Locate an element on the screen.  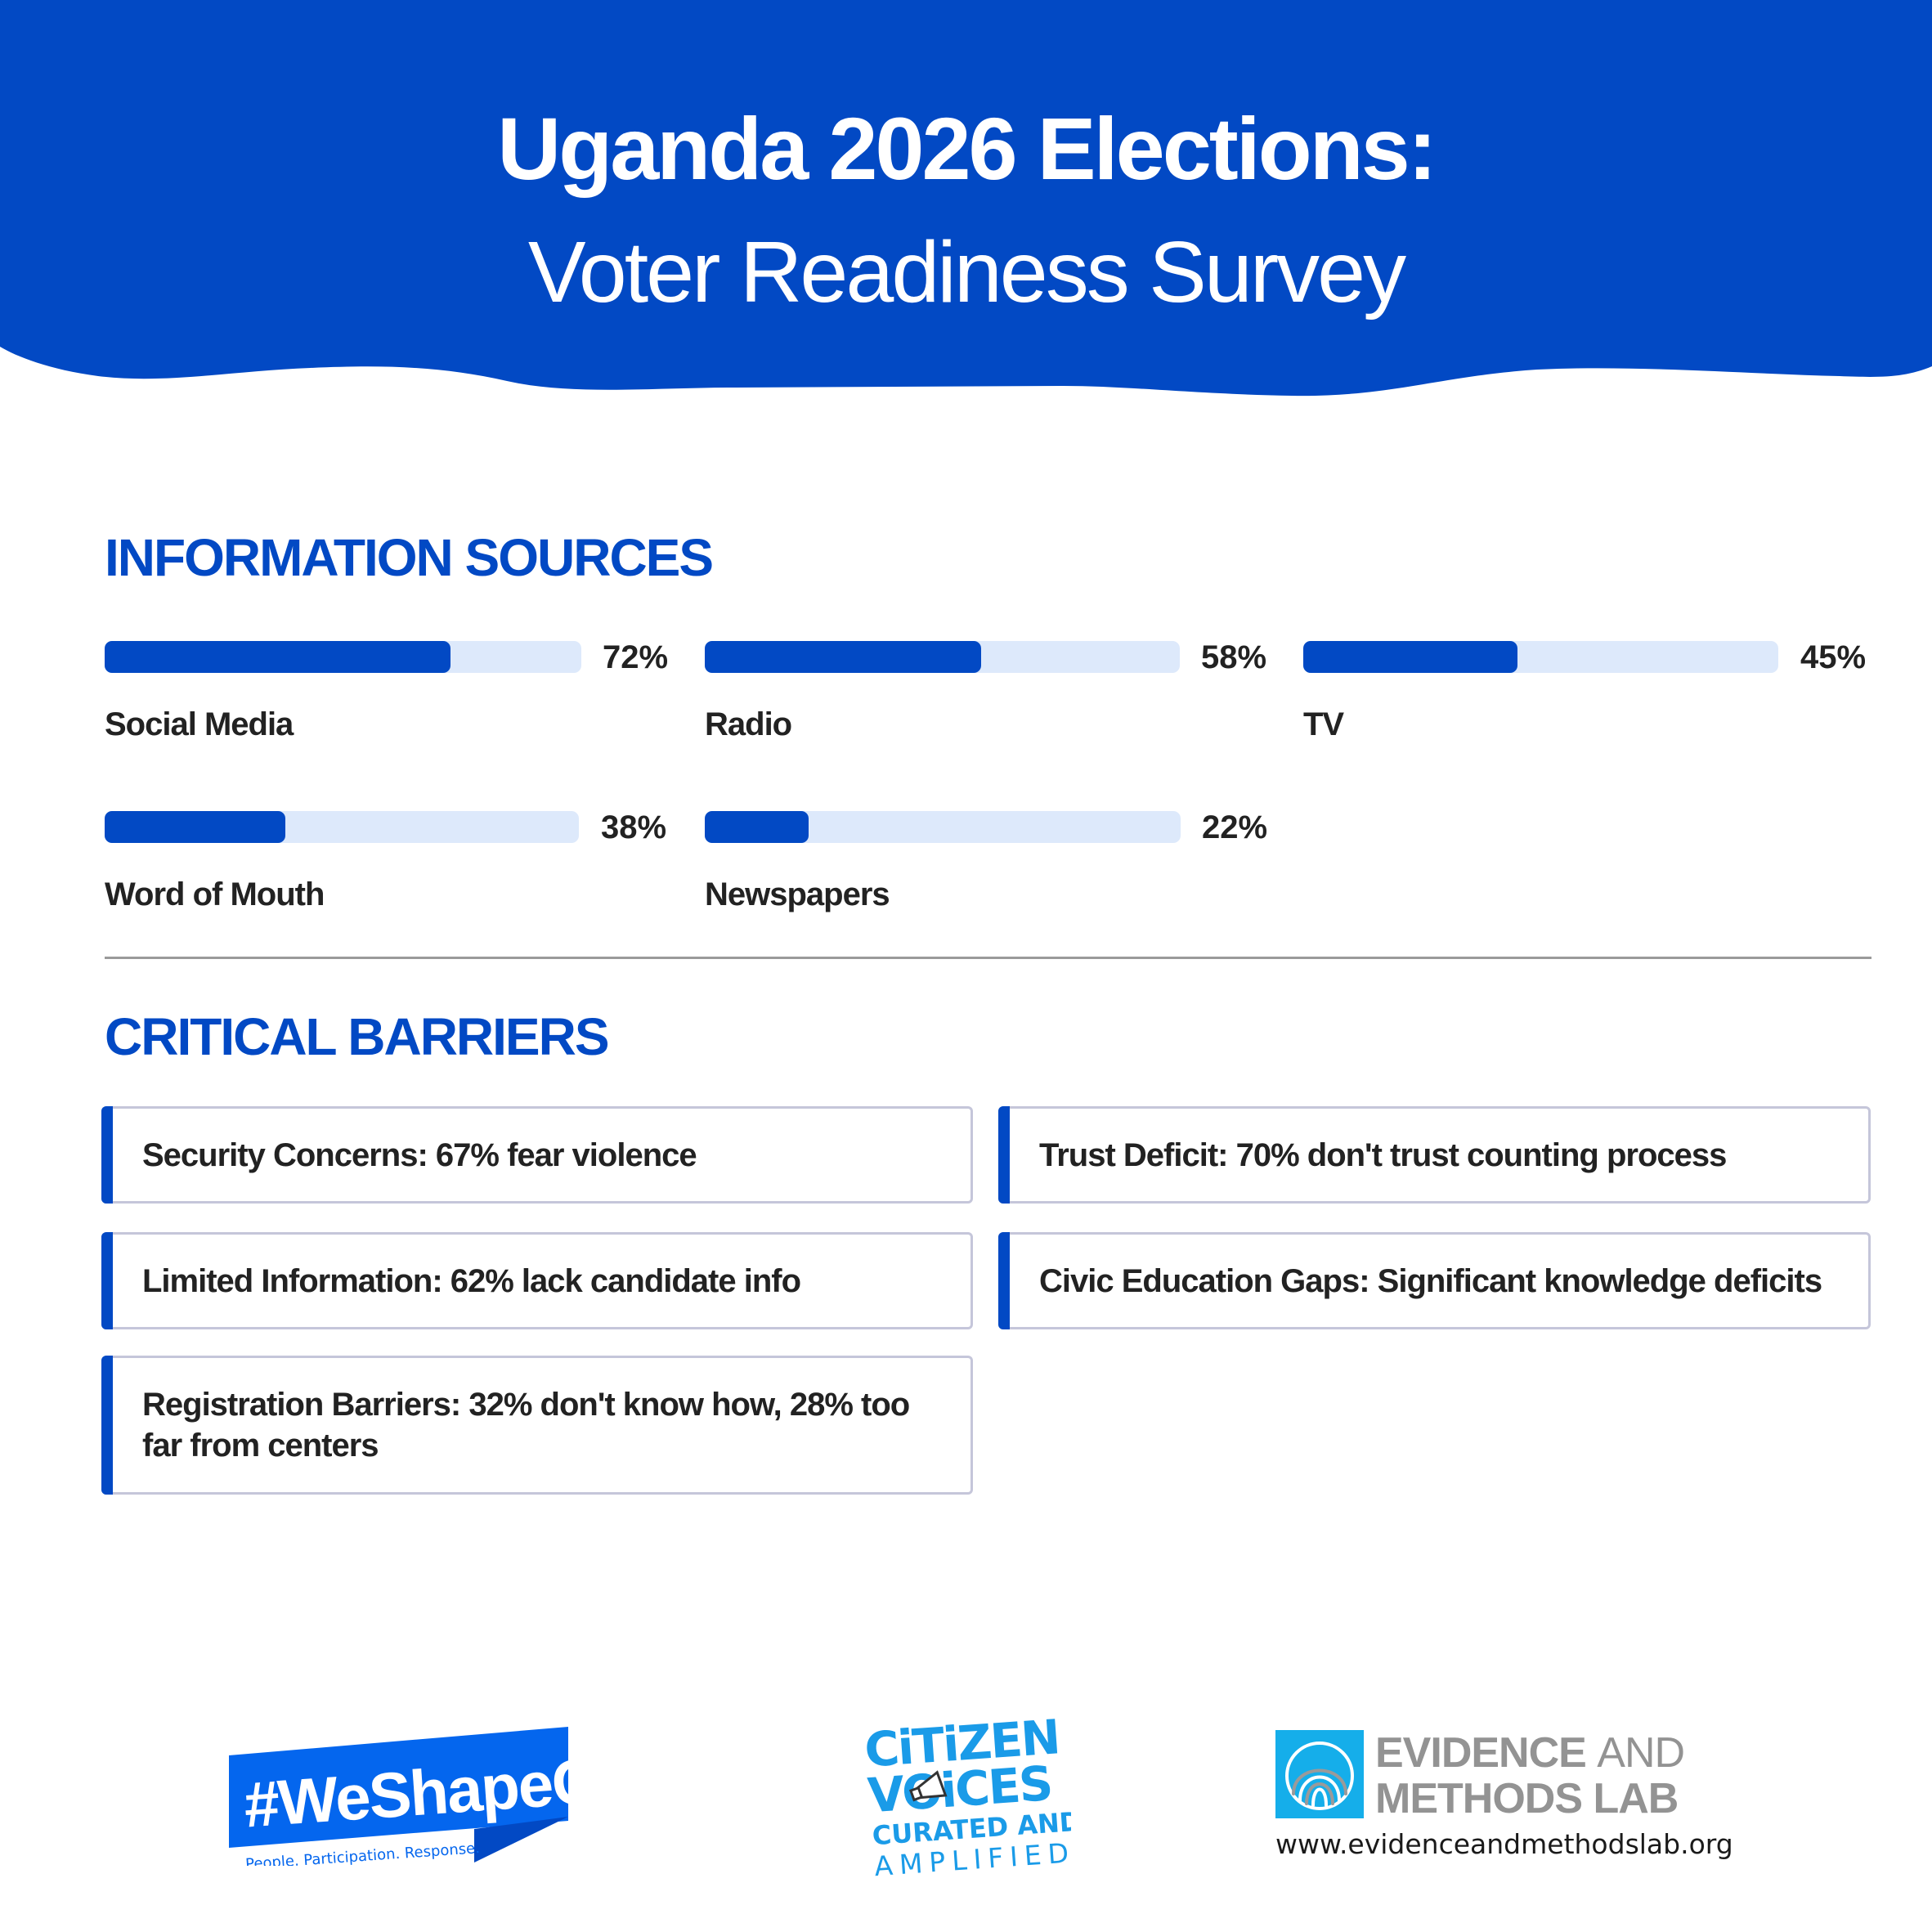
svg-text: CiTiZEN is located at coordinates (963, 1747).